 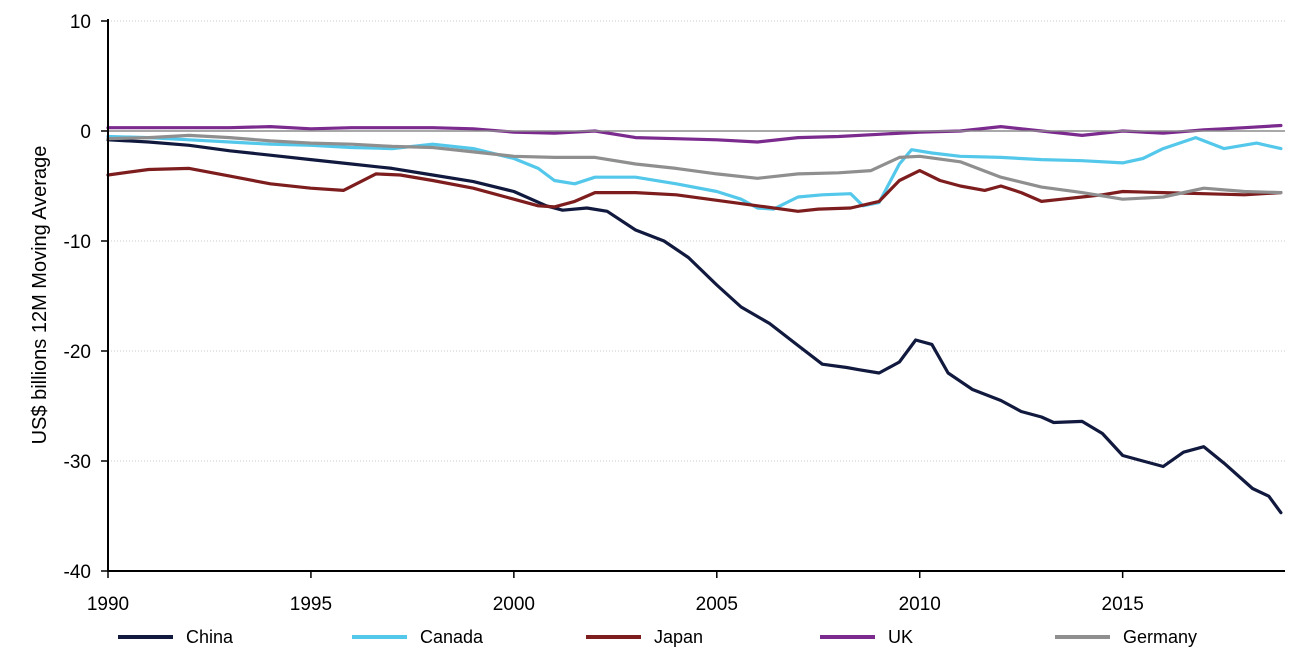 What do you see at coordinates (644, 637) in the screenshot?
I see `legend-item-japan: Japan` at bounding box center [644, 637].